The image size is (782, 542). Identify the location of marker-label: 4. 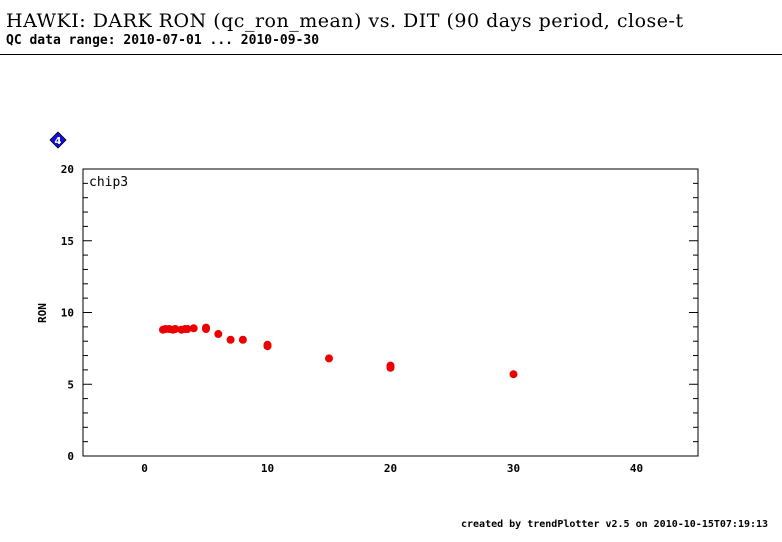
(58, 141).